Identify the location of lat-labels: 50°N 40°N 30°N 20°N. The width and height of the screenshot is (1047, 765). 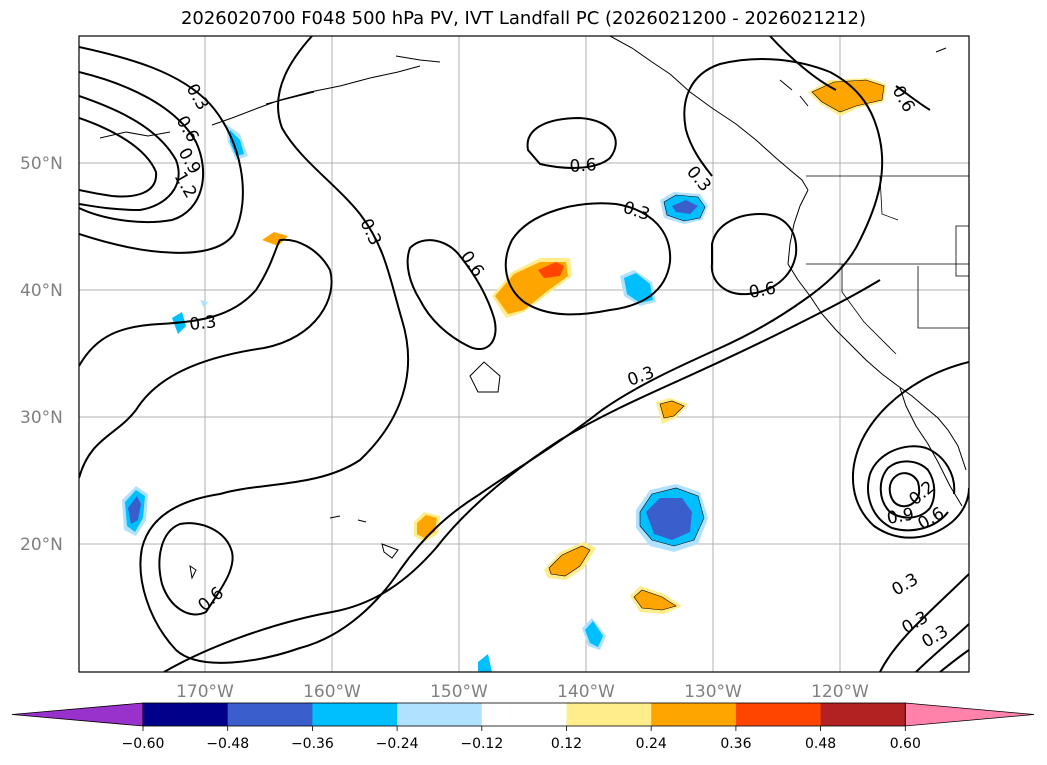
(41, 354).